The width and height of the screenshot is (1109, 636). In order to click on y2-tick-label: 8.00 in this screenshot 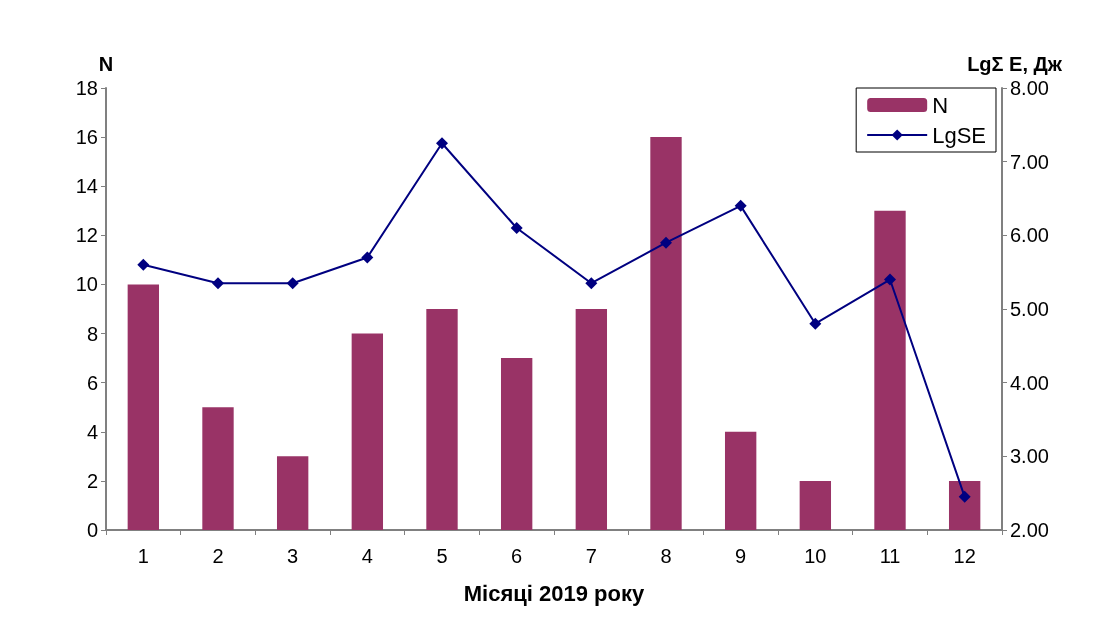, I will do `click(1029, 88)`.